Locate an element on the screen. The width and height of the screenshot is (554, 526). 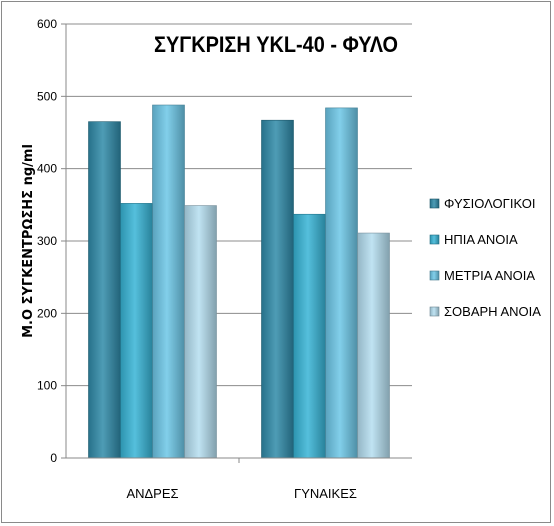
legend-label: ΣΟΒΑΡΗ ΑΝΟΙΑ is located at coordinates (492, 311).